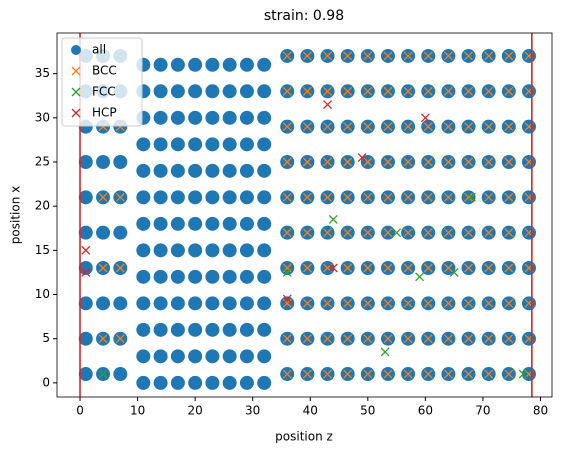 Image resolution: width=563 pixels, height=458 pixels. What do you see at coordinates (42, 161) in the screenshot?
I see `y-tick-label: 25` at bounding box center [42, 161].